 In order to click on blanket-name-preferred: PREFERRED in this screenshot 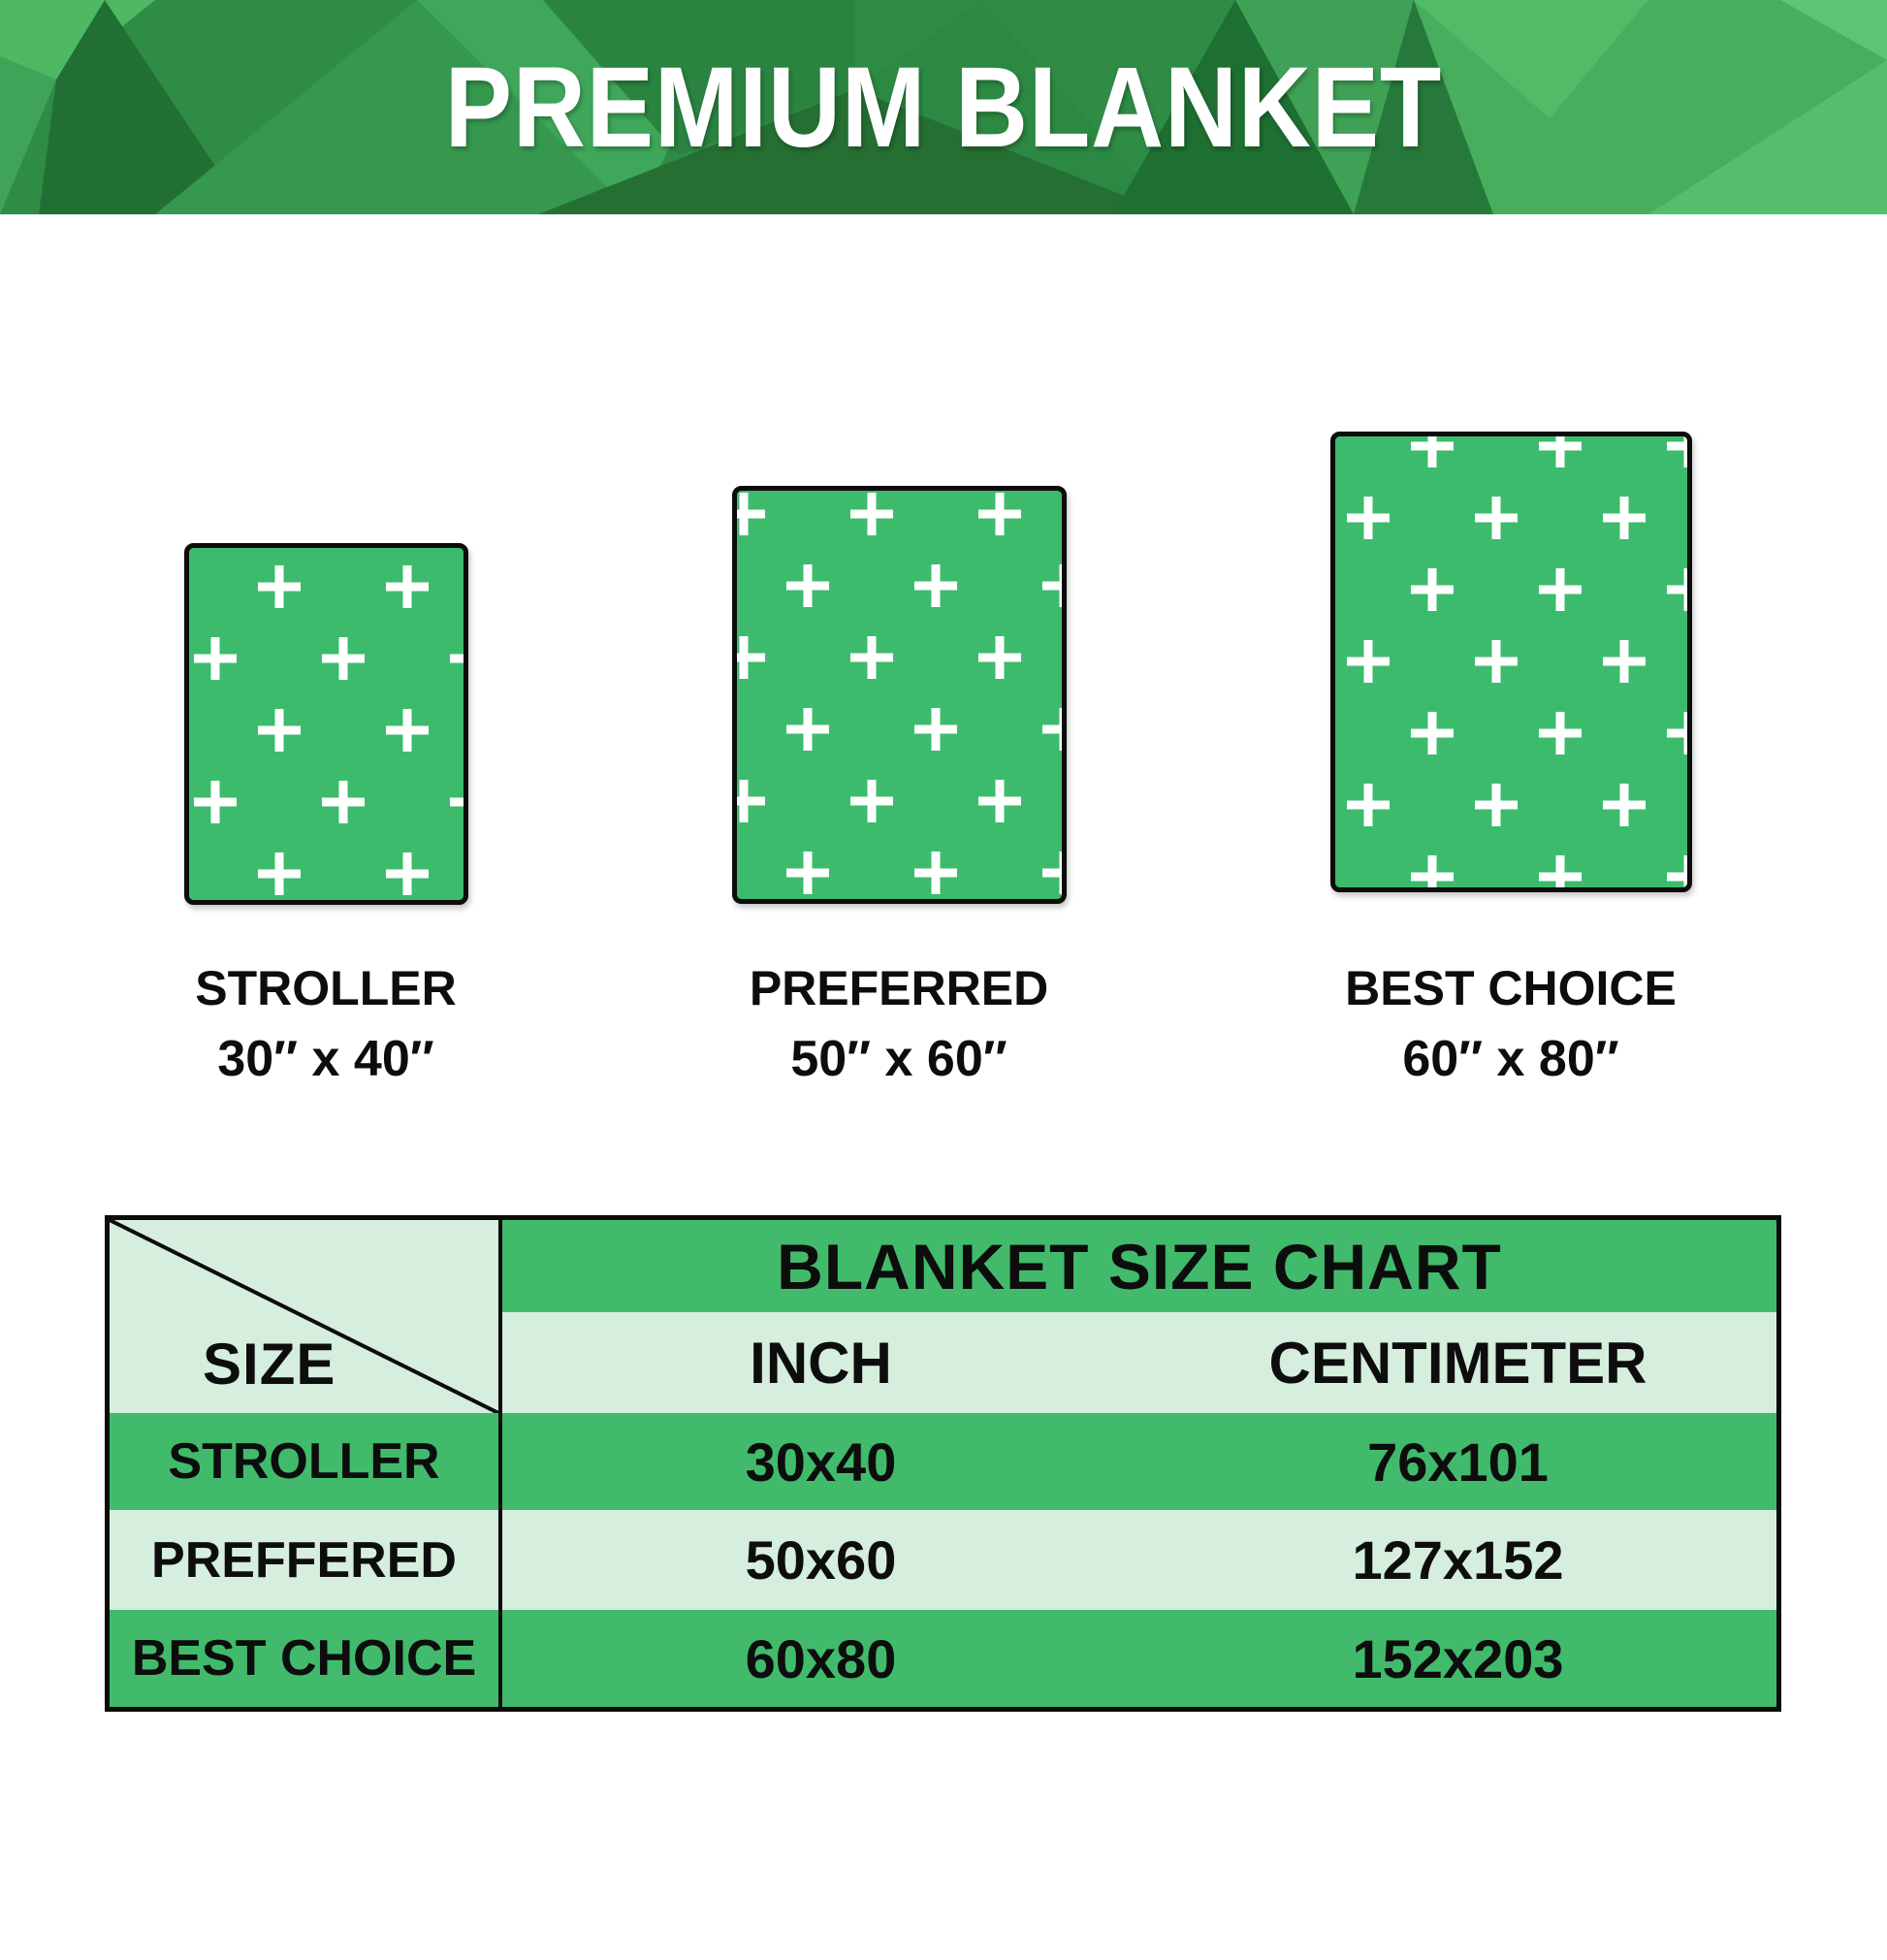, I will do `click(899, 988)`.